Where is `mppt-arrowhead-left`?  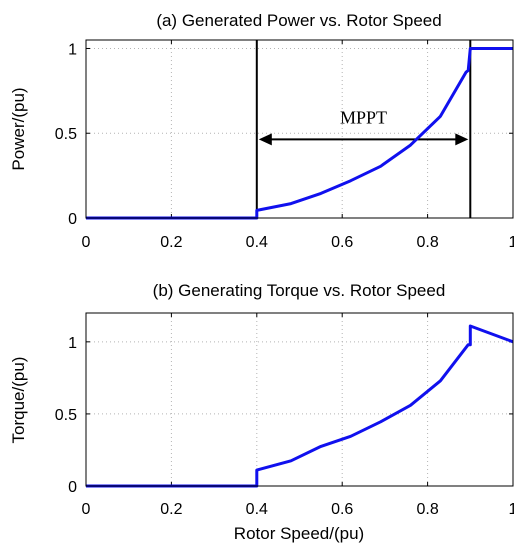 mppt-arrowhead-left is located at coordinates (265, 139).